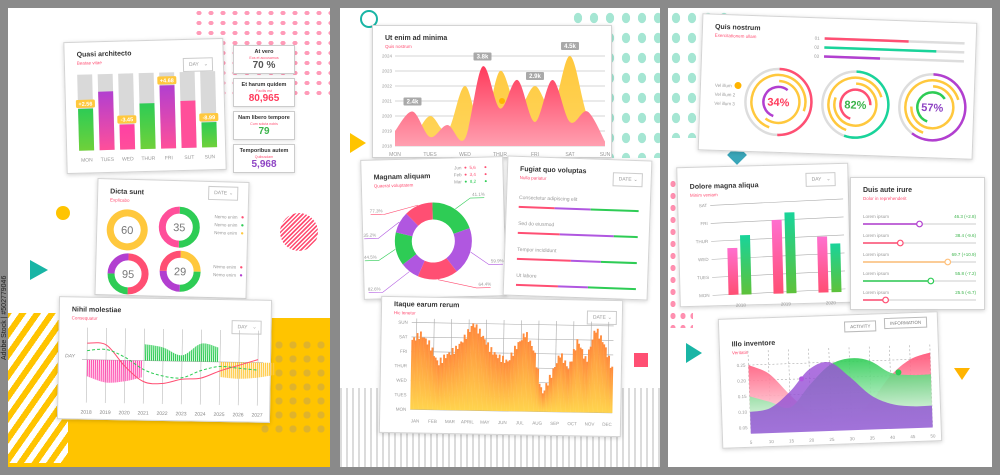  What do you see at coordinates (181, 352) in the screenshot?
I see `hatched-area` at bounding box center [181, 352].